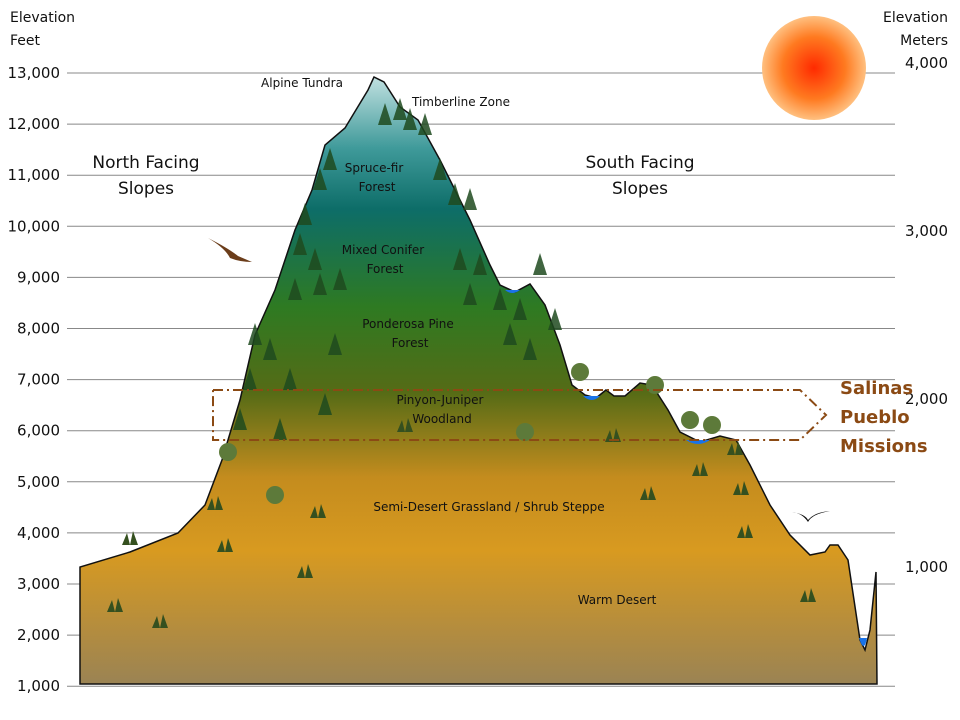 The image size is (960, 720). What do you see at coordinates (924, 41) in the screenshot?
I see `right-axis-title-2: Meters` at bounding box center [924, 41].